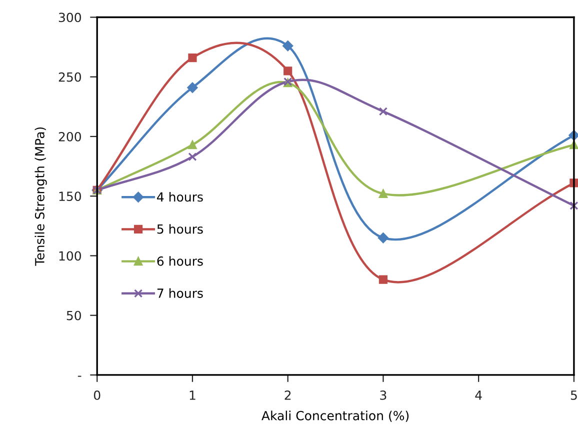 The image size is (578, 431). I want to click on x-axis-title: Akali Concentration (%), so click(335, 416).